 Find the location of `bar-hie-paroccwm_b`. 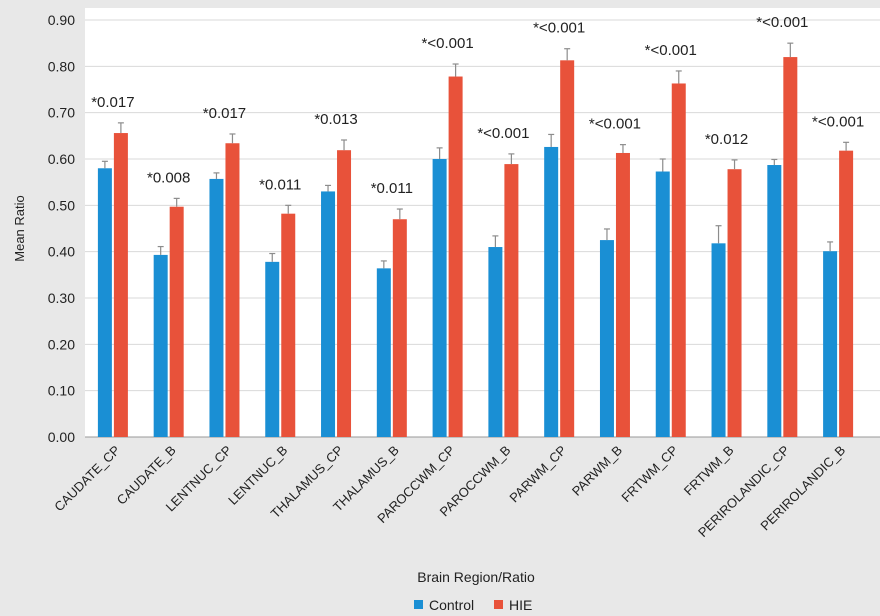

bar-hie-paroccwm_b is located at coordinates (511, 300).